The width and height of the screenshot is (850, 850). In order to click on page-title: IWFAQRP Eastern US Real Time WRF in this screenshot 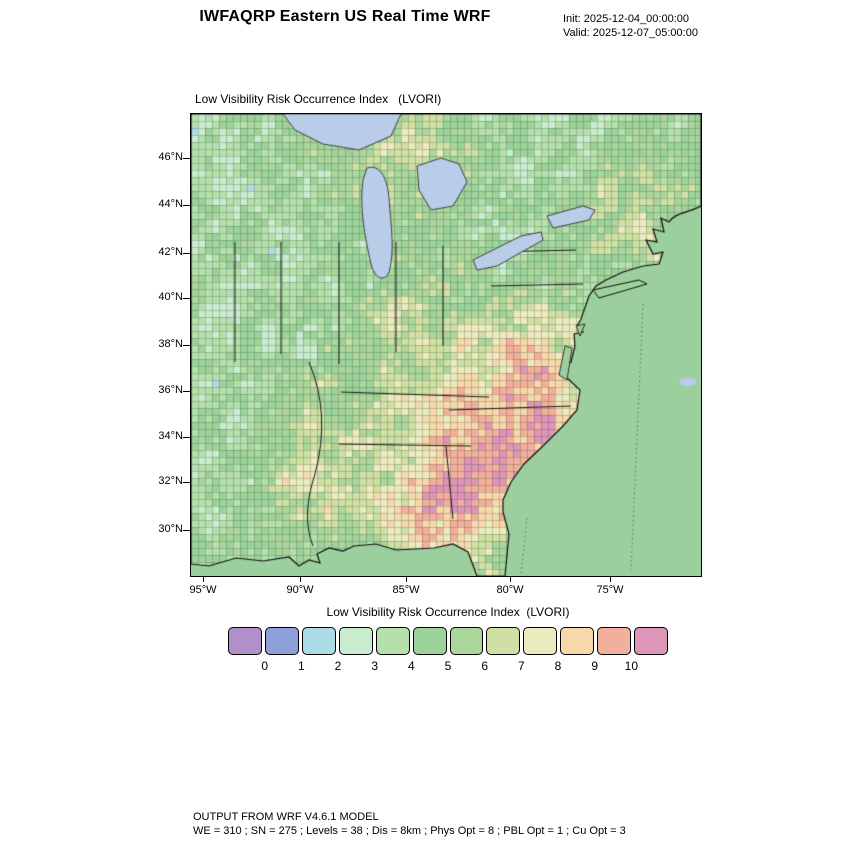, I will do `click(345, 16)`.